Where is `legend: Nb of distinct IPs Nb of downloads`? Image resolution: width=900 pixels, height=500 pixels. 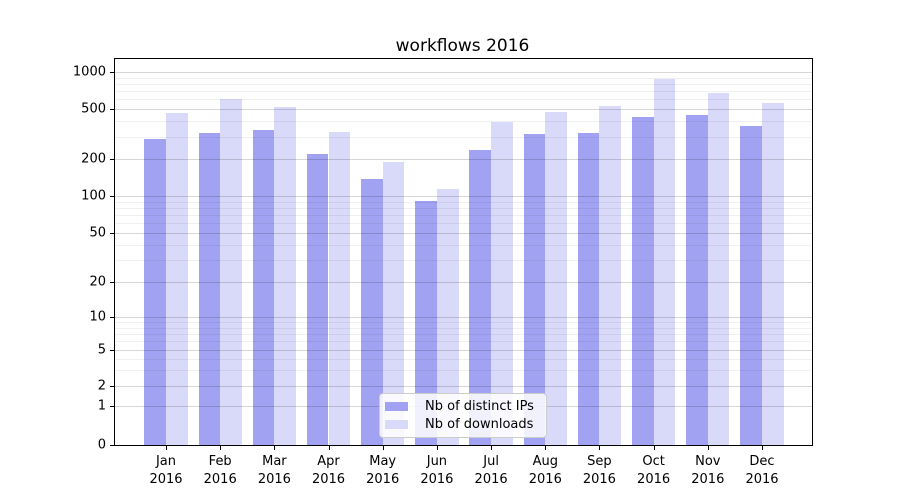 legend: Nb of distinct IPs Nb of downloads is located at coordinates (463, 415).